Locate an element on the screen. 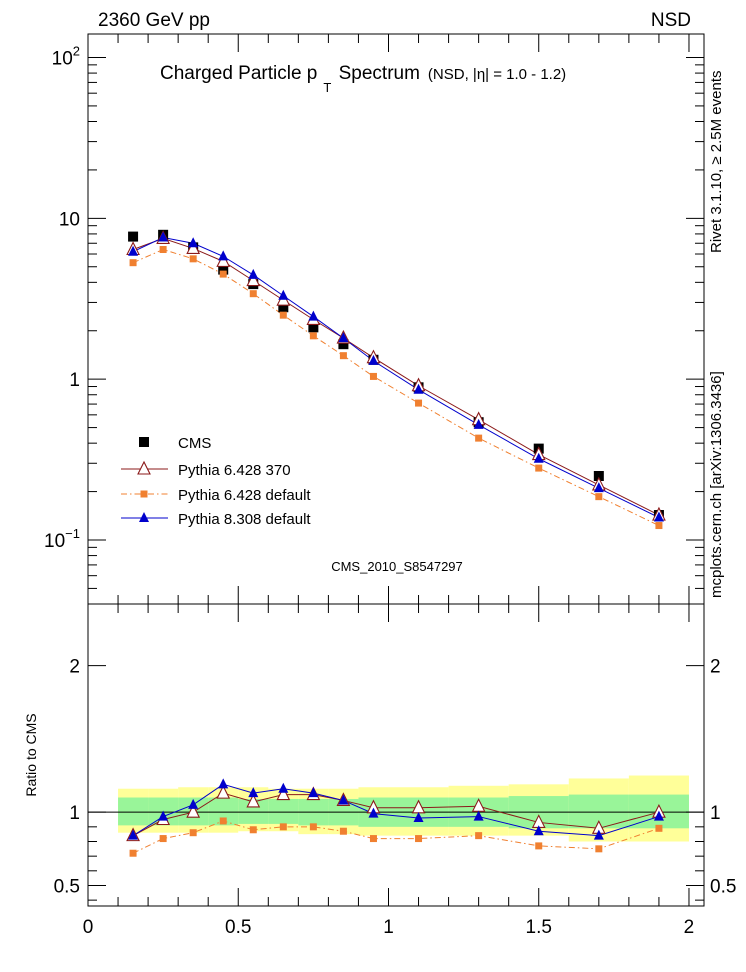 This screenshot has width=746, height=972. header-right-label: NSD is located at coordinates (671, 20).